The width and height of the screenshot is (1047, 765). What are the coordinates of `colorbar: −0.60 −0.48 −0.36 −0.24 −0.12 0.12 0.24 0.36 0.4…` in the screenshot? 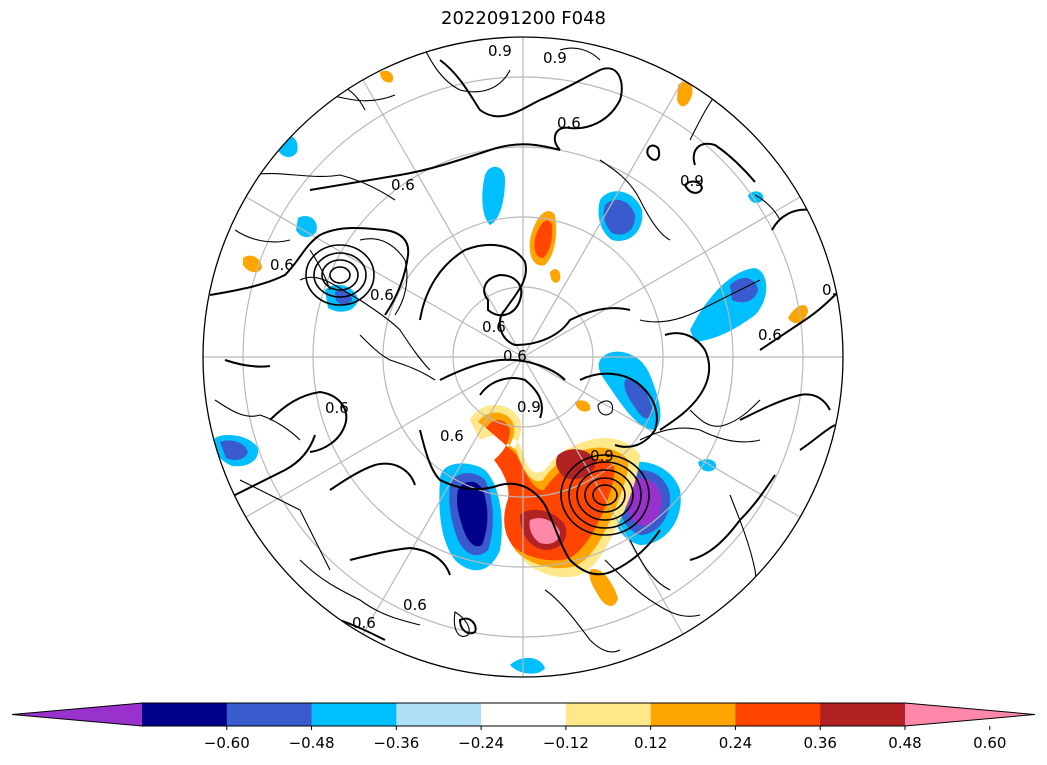 It's located at (523, 727).